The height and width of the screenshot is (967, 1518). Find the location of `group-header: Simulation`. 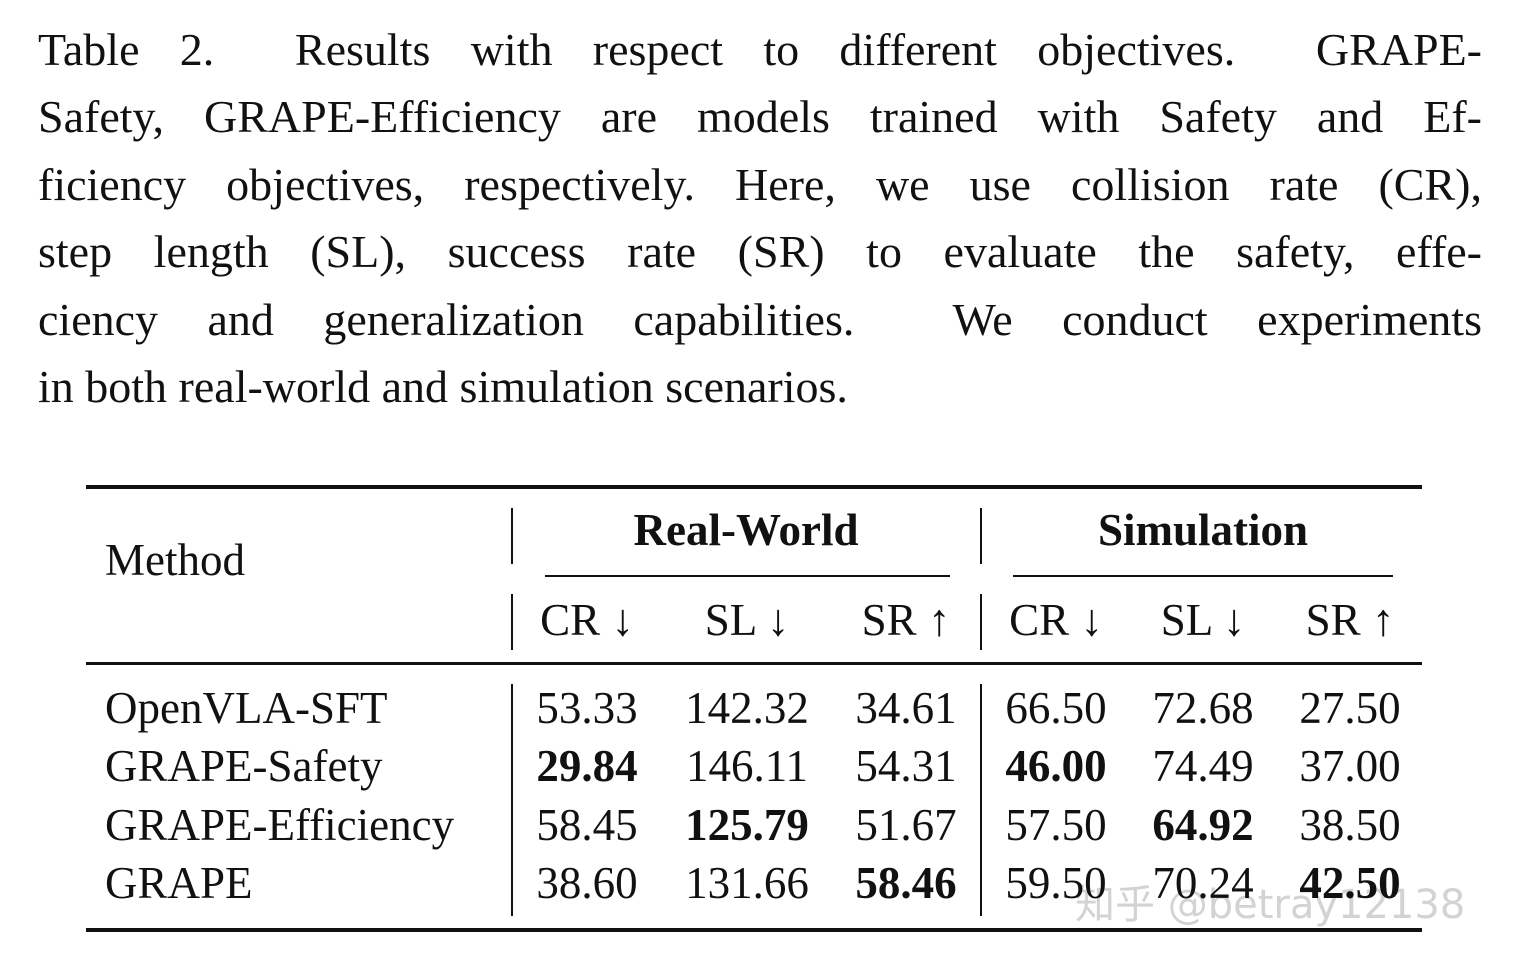

group-header: Simulation is located at coordinates (1203, 530).